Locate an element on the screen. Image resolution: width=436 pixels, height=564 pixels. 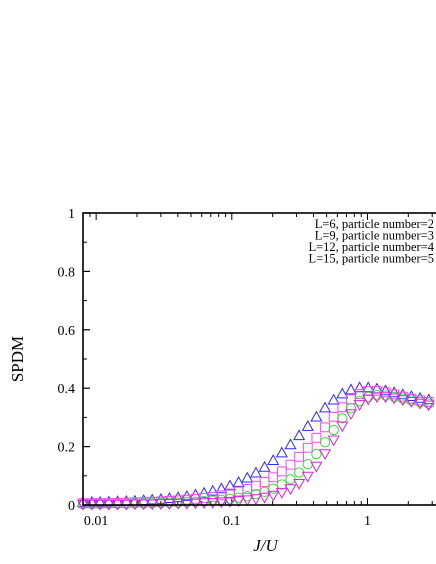
legend-entry: L=15, particle number=5 is located at coordinates (371, 259).